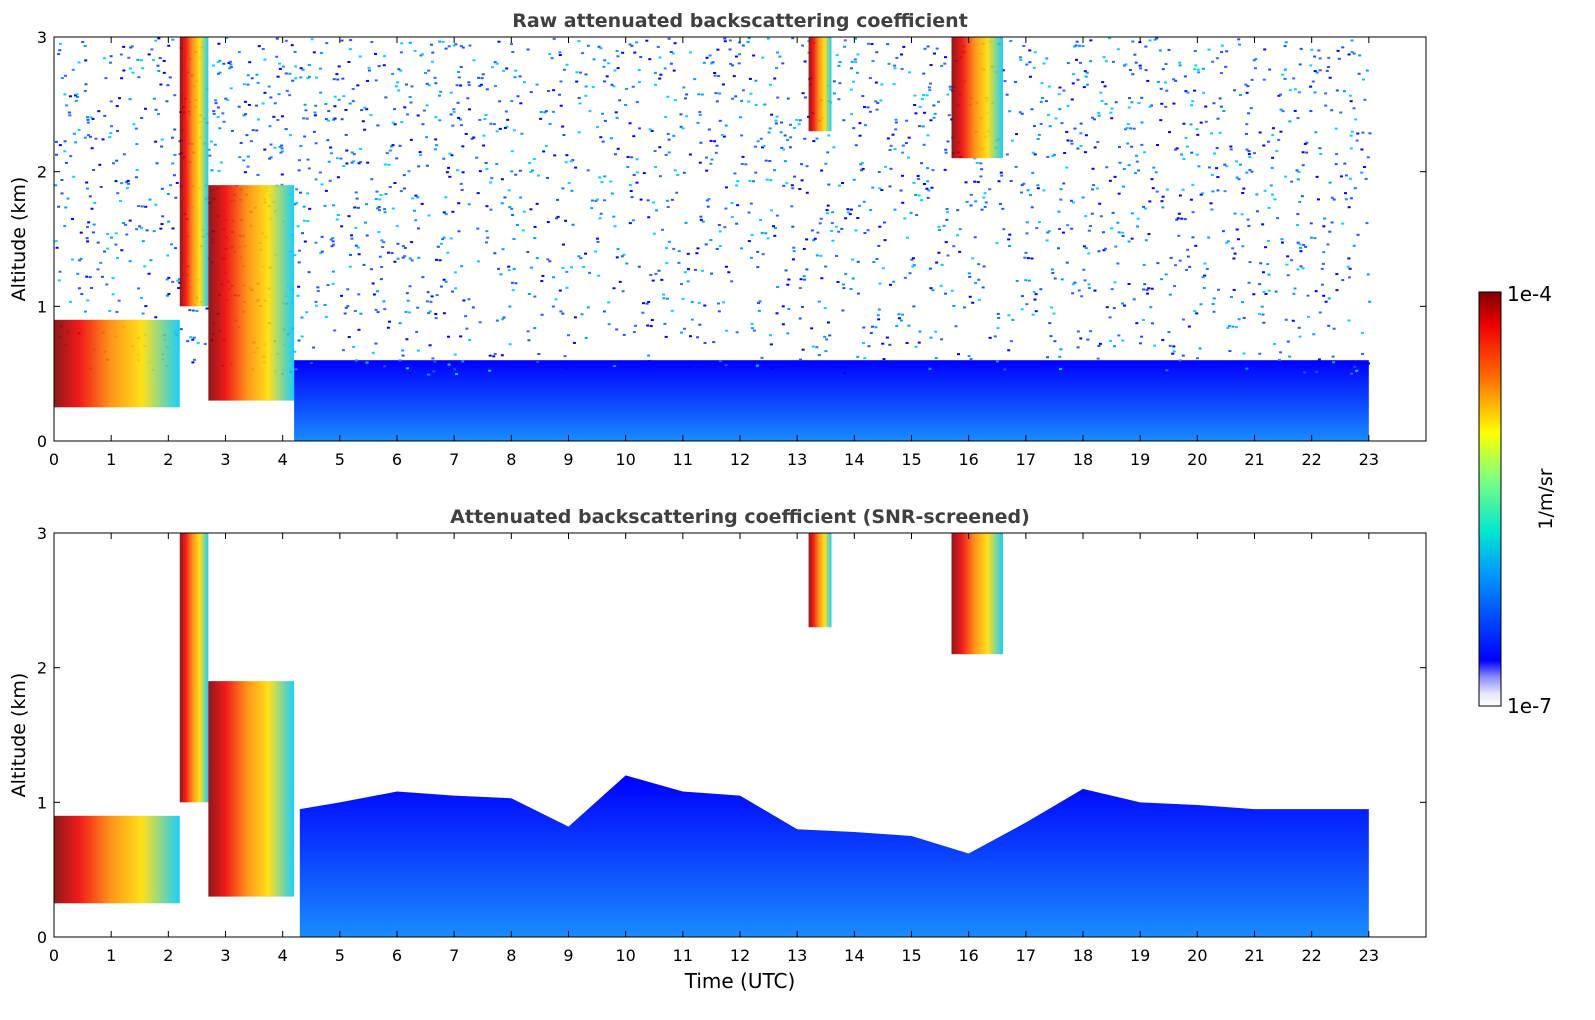 Image resolution: width=1595 pixels, height=1020 pixels. I want to click on x-tick-label: 14, so click(854, 955).